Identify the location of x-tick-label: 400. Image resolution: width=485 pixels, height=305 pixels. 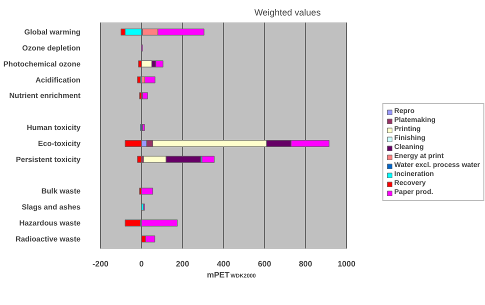
(223, 264).